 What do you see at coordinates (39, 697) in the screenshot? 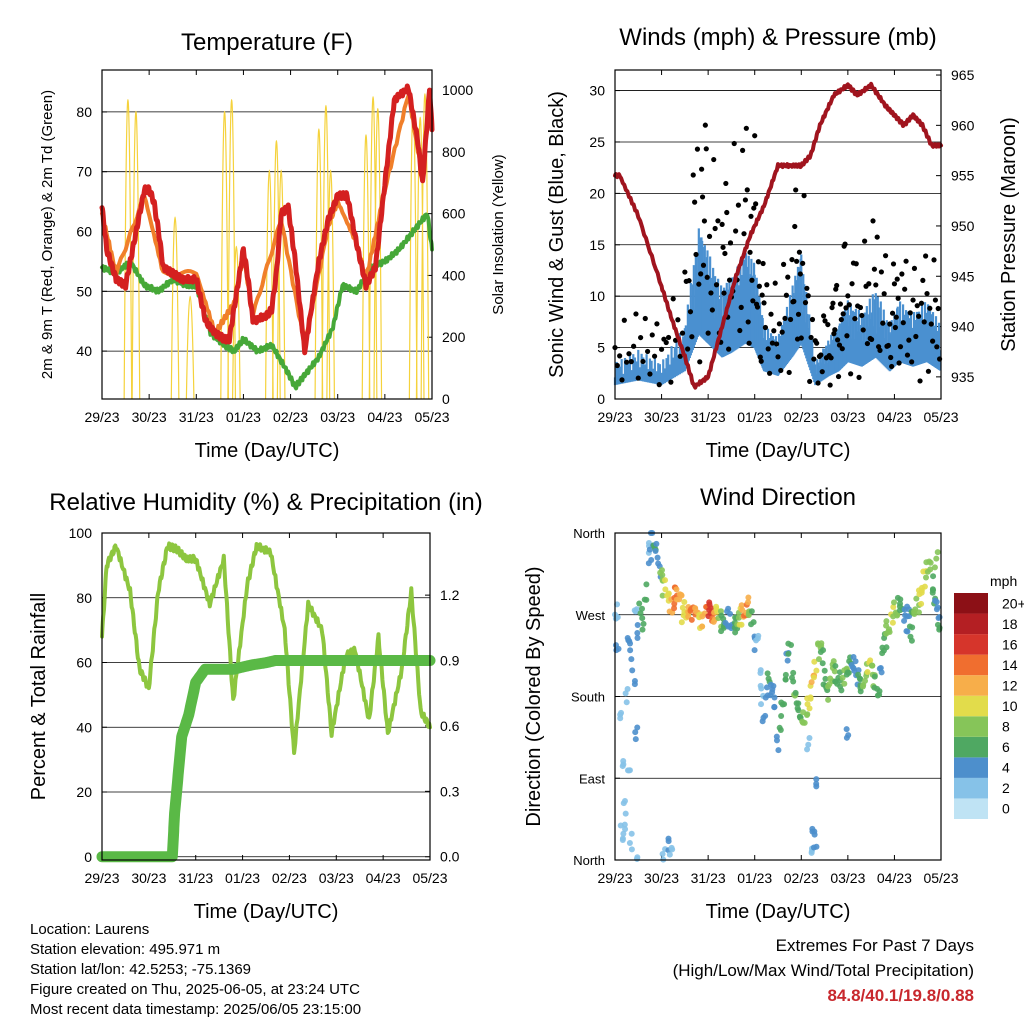
I see `y-axis-label: Percent & Total Rainfall` at bounding box center [39, 697].